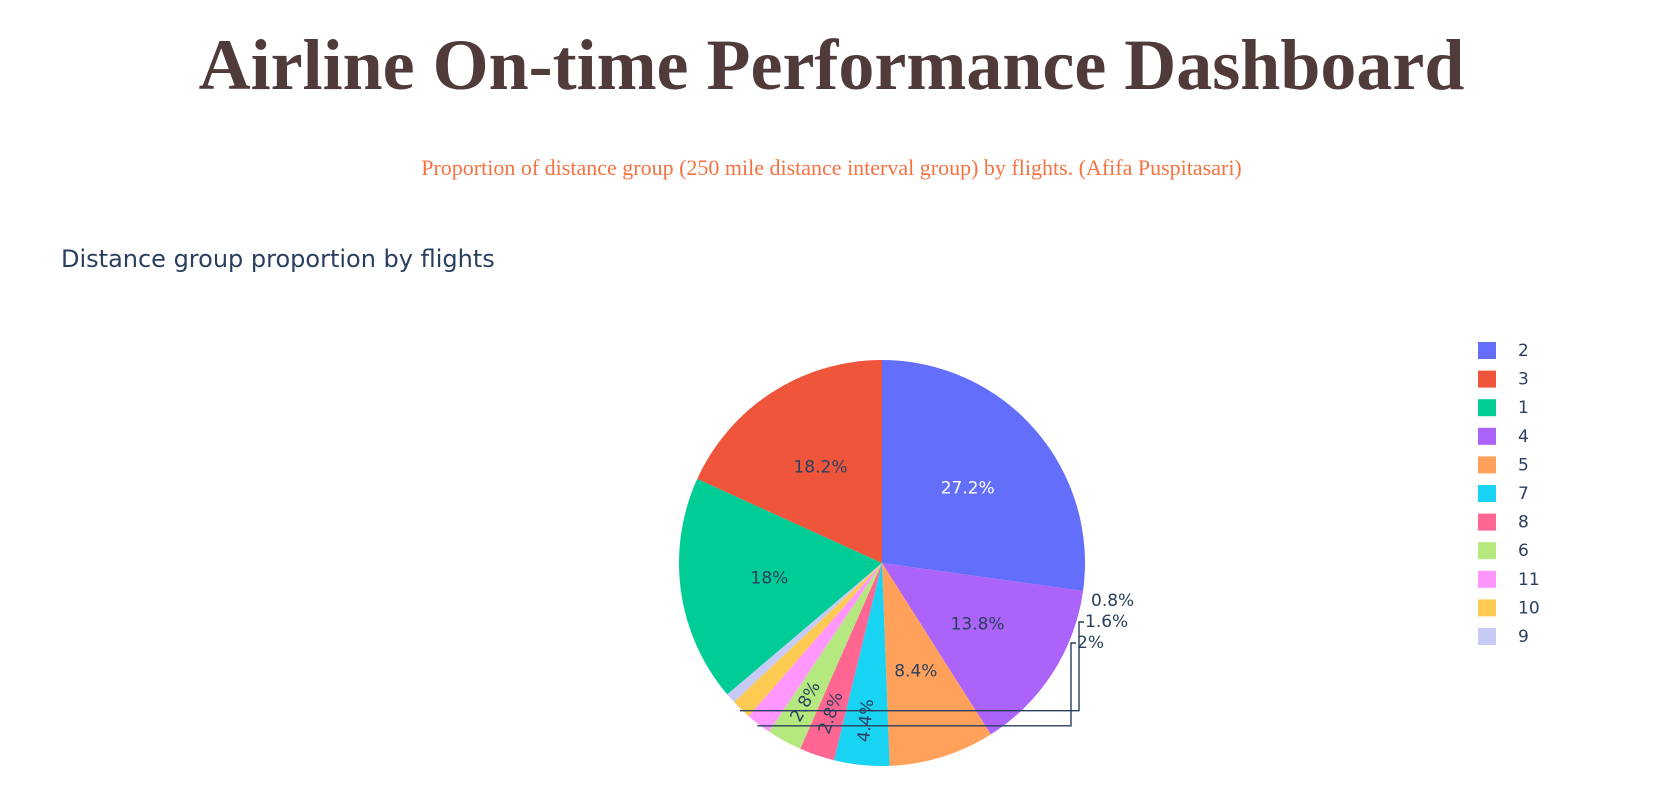 Image resolution: width=1663 pixels, height=787 pixels. Describe the element at coordinates (1523, 637) in the screenshot. I see `legend-label-9: 9` at that location.